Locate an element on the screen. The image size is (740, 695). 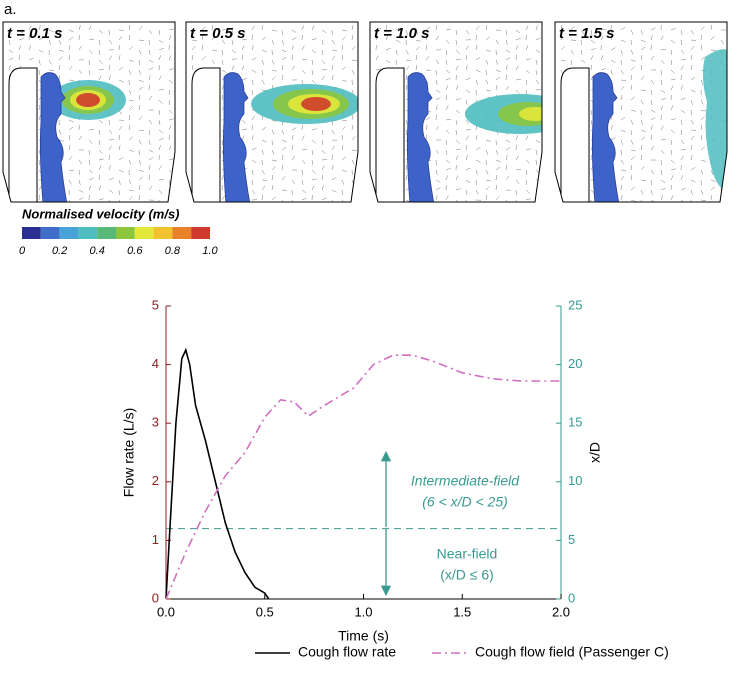
y2-axis-label: x/D is located at coordinates (595, 452).